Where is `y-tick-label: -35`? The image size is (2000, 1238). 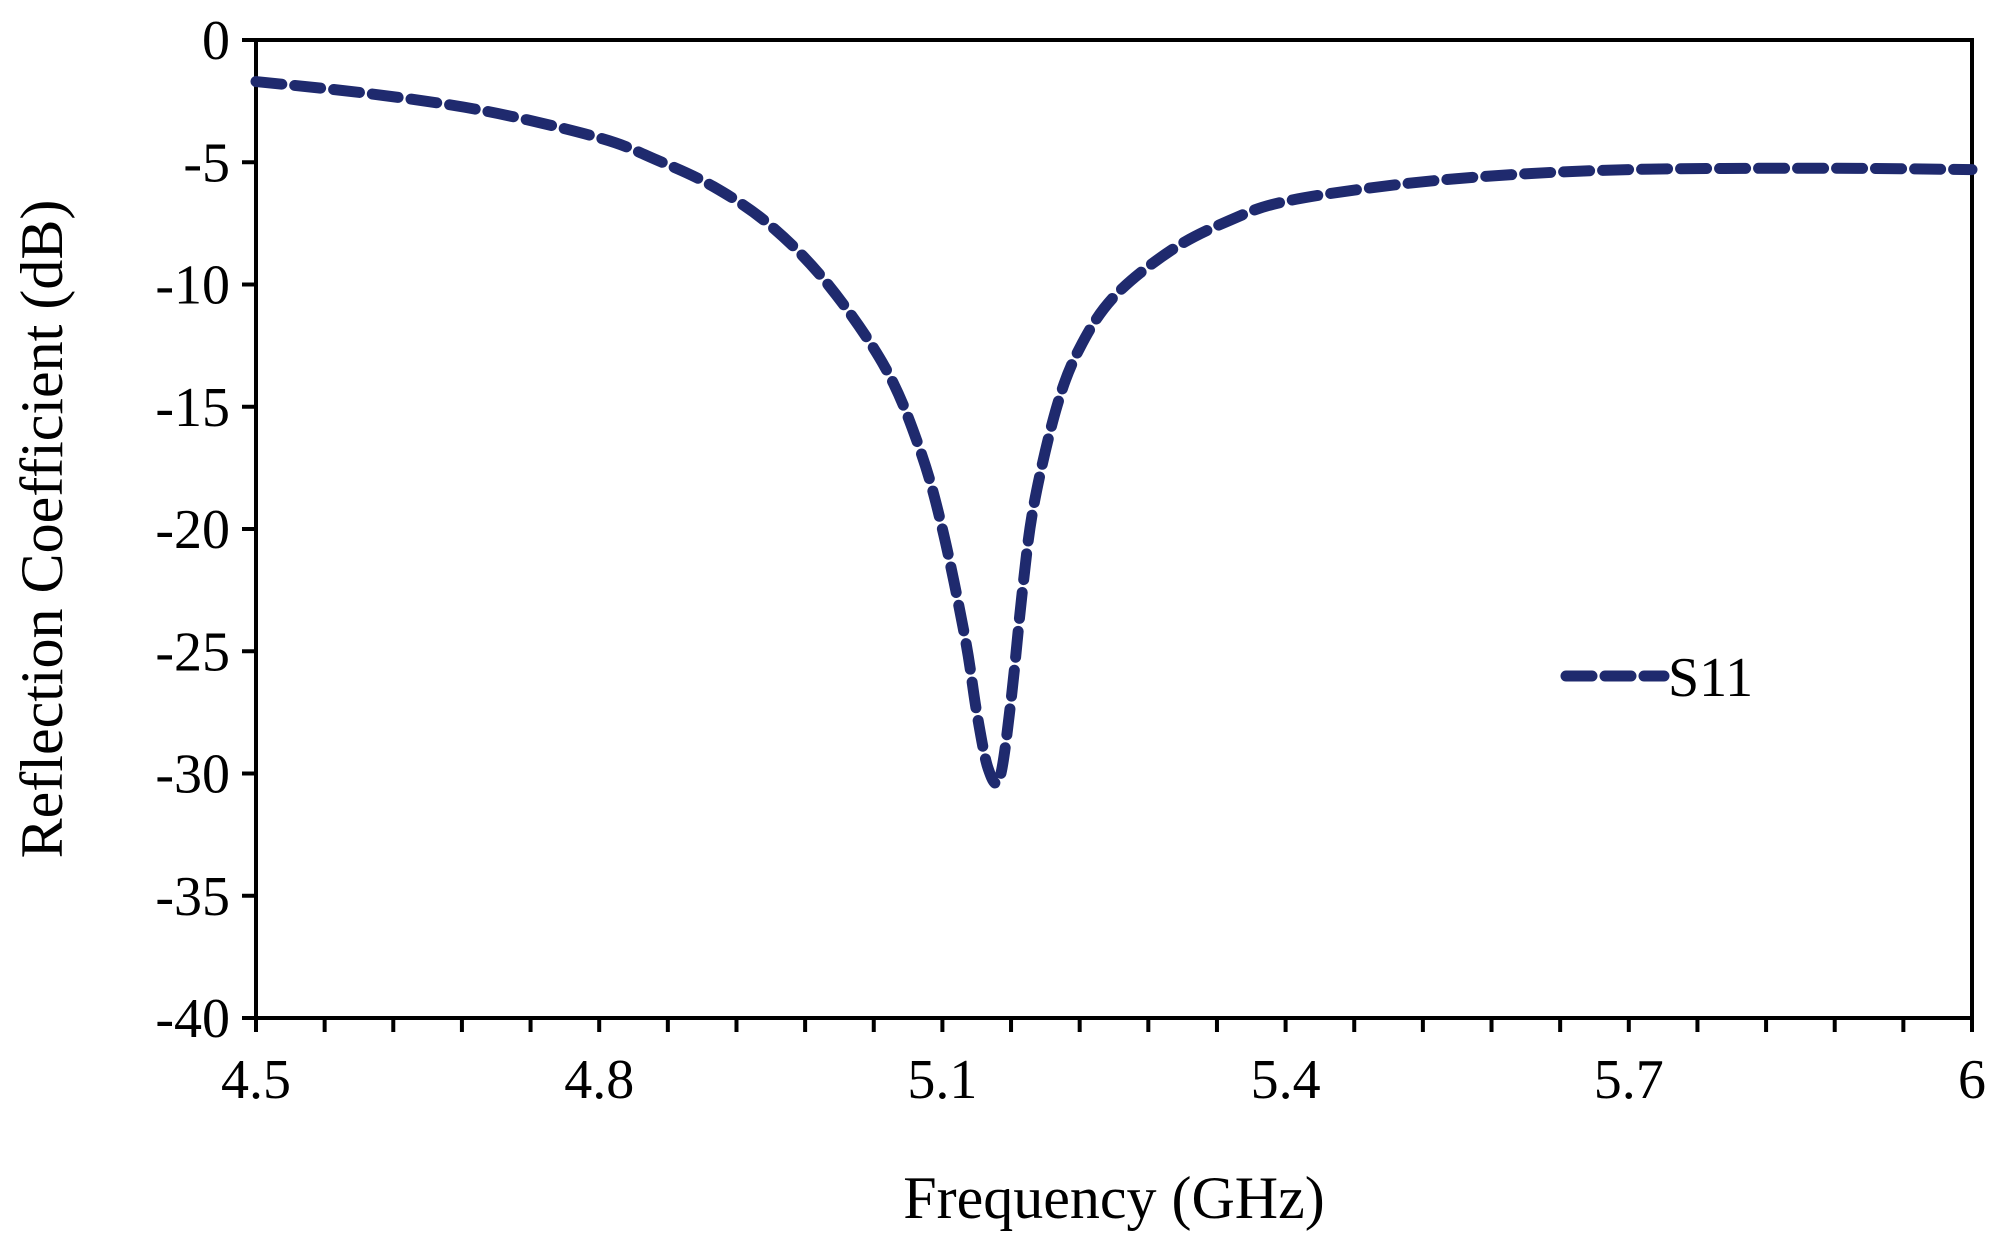 y-tick-label: -35 is located at coordinates (192, 897).